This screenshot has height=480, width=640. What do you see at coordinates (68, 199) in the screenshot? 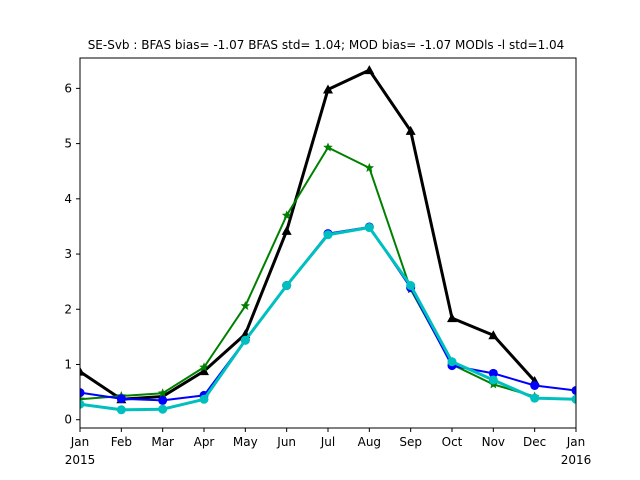
I see `y-tick-label-4: 4` at bounding box center [68, 199].